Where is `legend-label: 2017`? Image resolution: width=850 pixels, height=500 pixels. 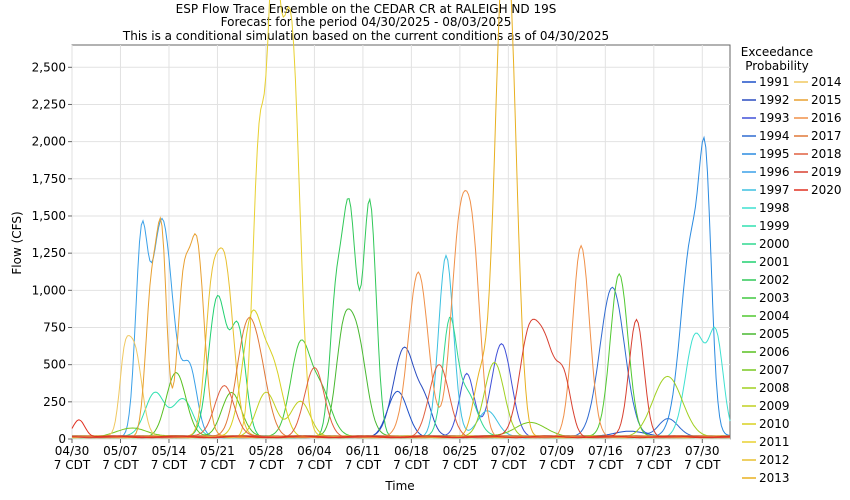 legend-label: 2017 is located at coordinates (826, 136).